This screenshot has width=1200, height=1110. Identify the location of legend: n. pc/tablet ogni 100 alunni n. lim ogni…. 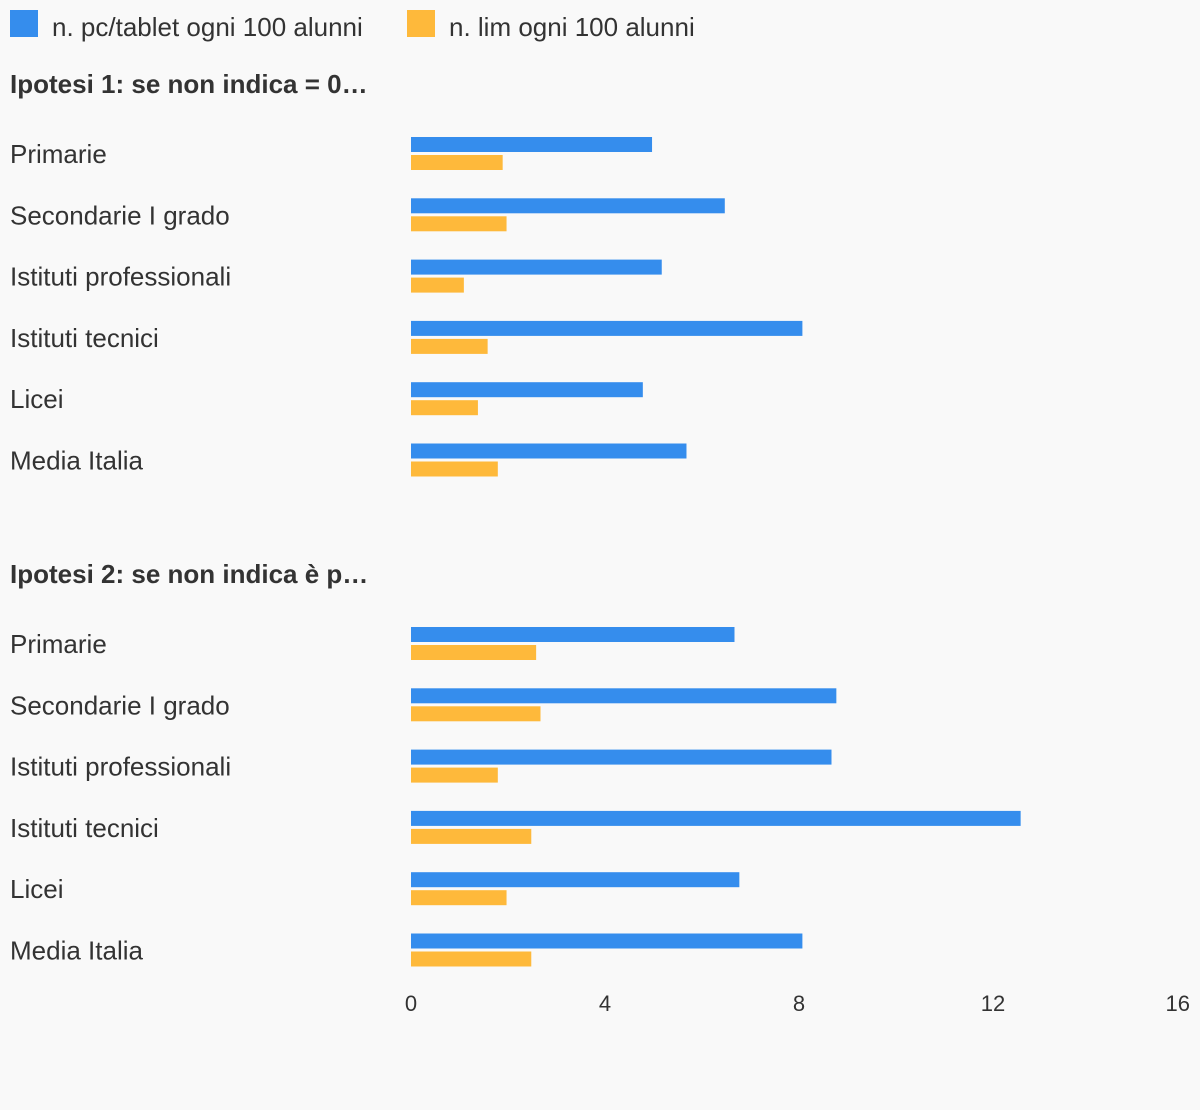
(352, 26).